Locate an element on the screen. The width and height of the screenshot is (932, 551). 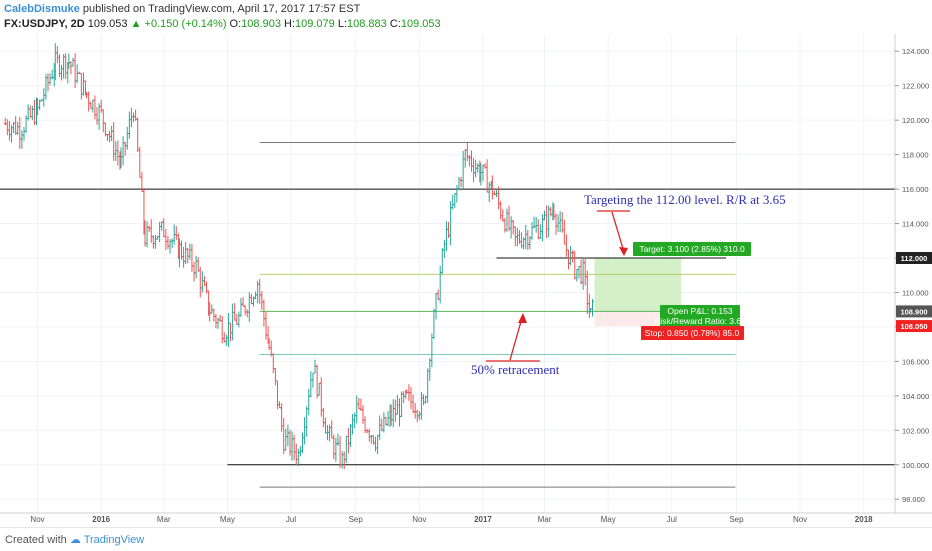
y-tick-label: 98.000 is located at coordinates (913, 499).